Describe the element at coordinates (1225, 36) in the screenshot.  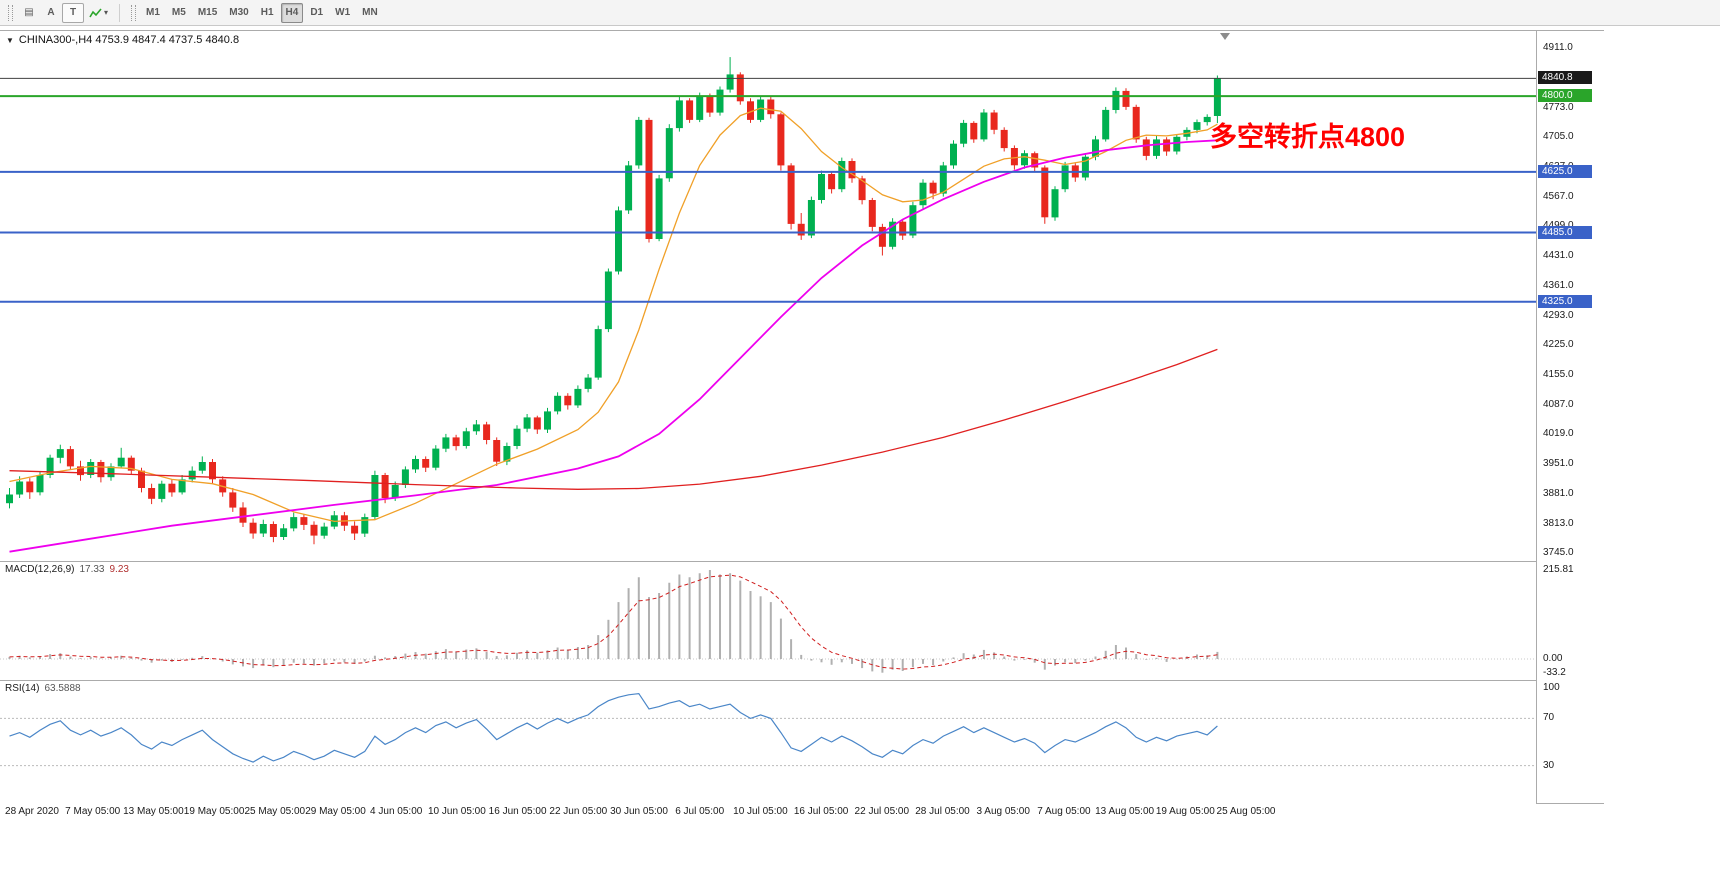
I see `chart-shift-marker-icon` at that location.